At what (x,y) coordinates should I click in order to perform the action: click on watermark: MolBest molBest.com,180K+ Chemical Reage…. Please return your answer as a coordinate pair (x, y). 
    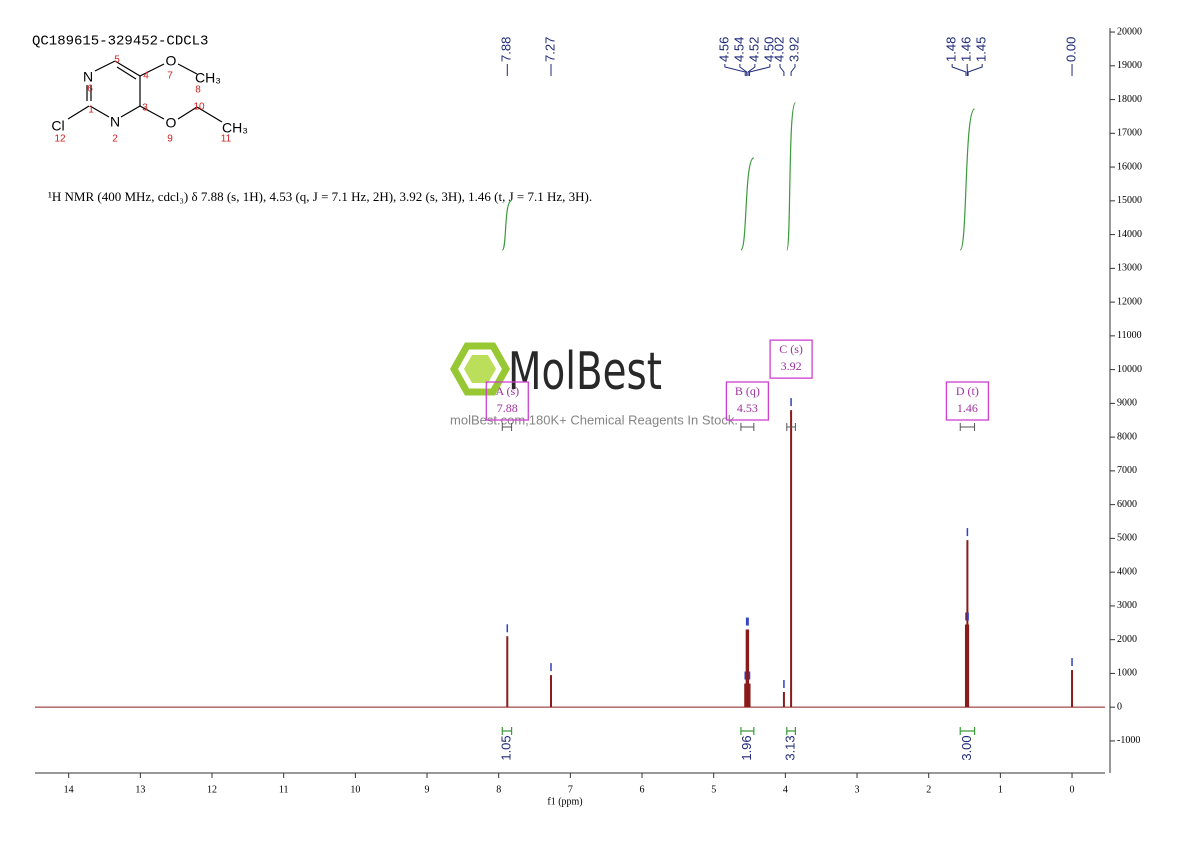
    Looking at the image, I should click on (593, 384).